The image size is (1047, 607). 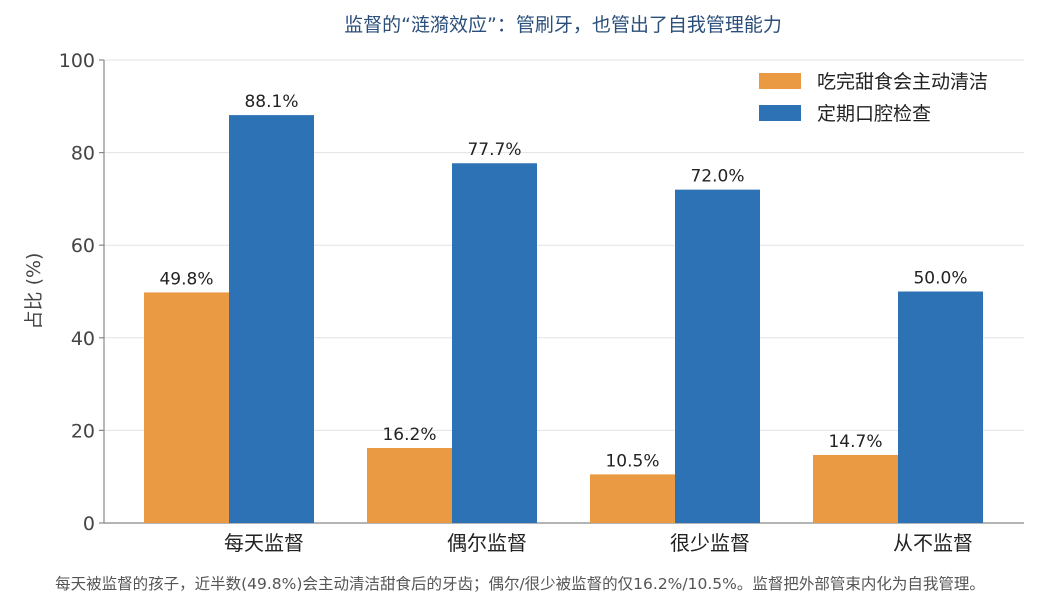 I want to click on legend-label: 定期口腔检查, so click(x=874, y=114).